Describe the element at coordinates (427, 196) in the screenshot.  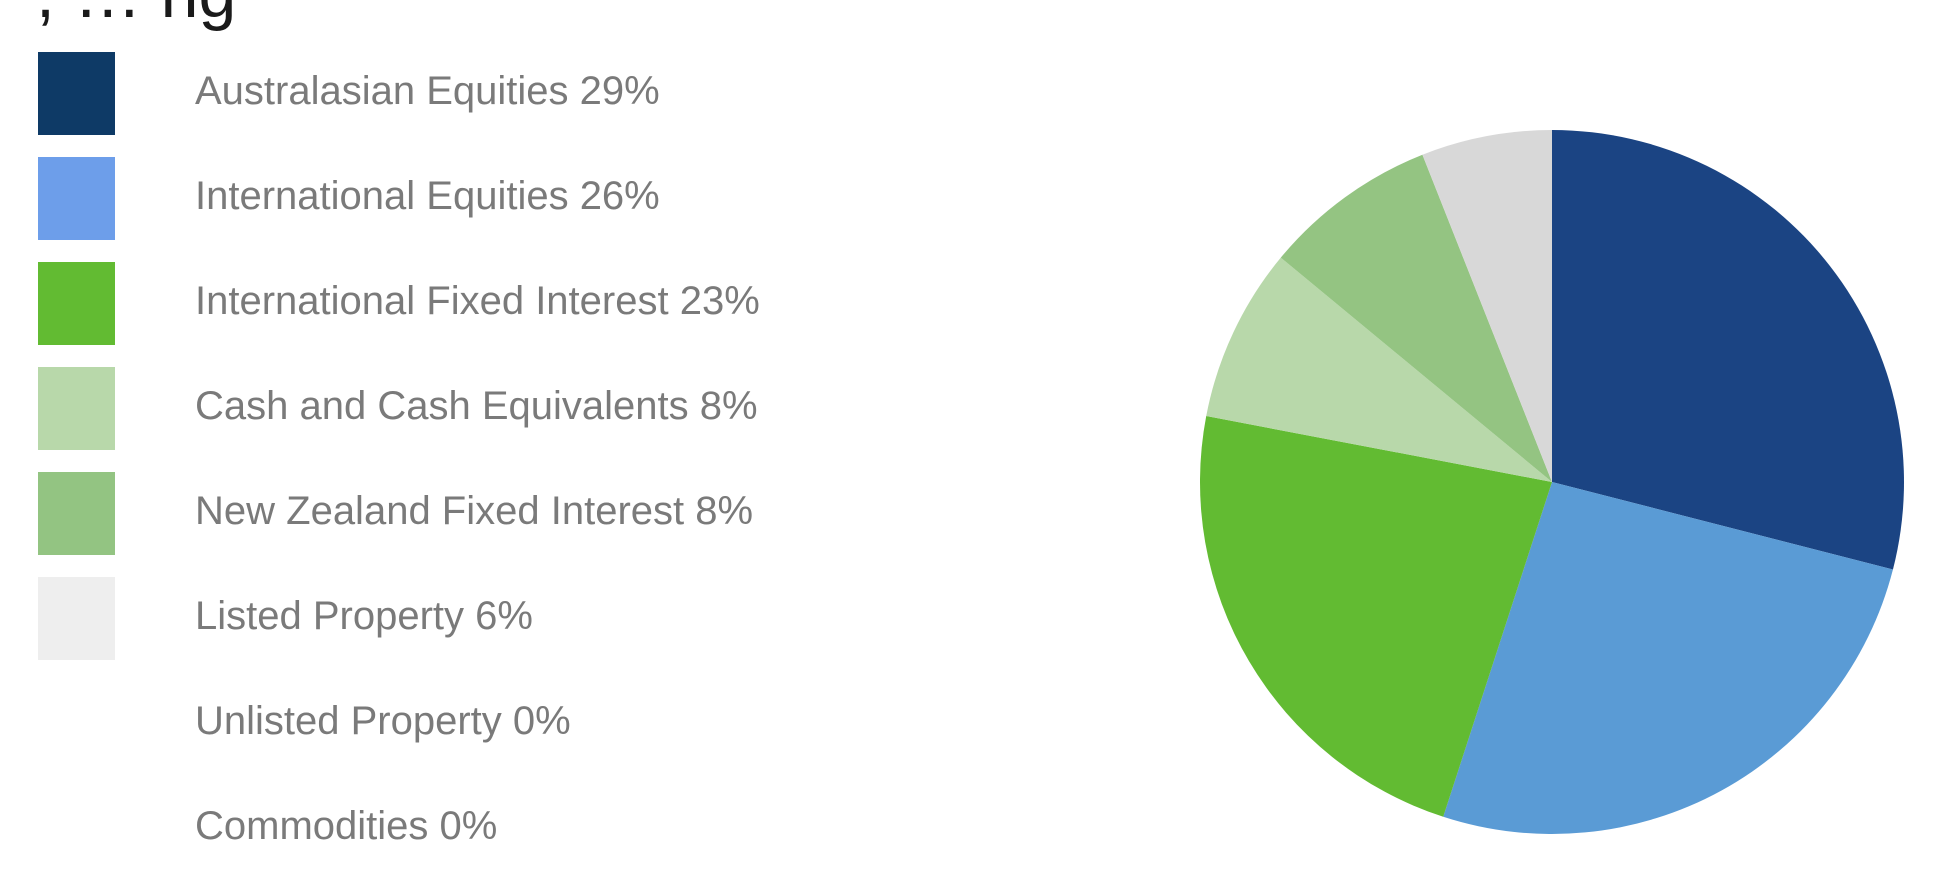
I see `legend-label: International Equities 26%` at that location.